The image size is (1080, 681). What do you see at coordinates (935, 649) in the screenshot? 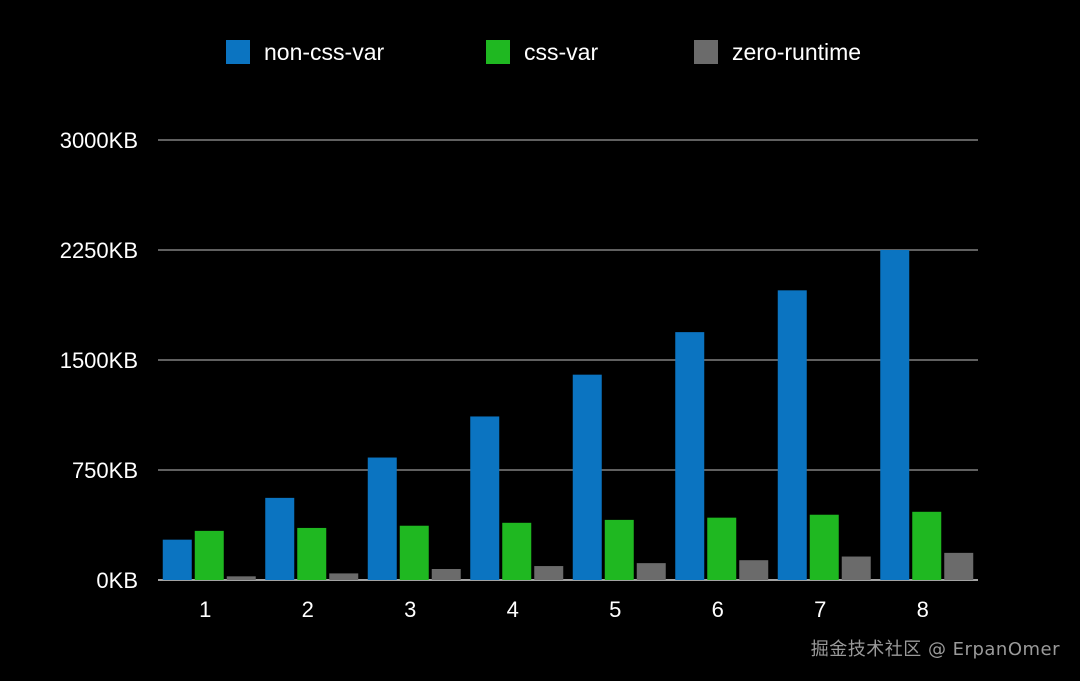
I see `watermark: 掘金技术社区 @ ErpanOmer` at bounding box center [935, 649].